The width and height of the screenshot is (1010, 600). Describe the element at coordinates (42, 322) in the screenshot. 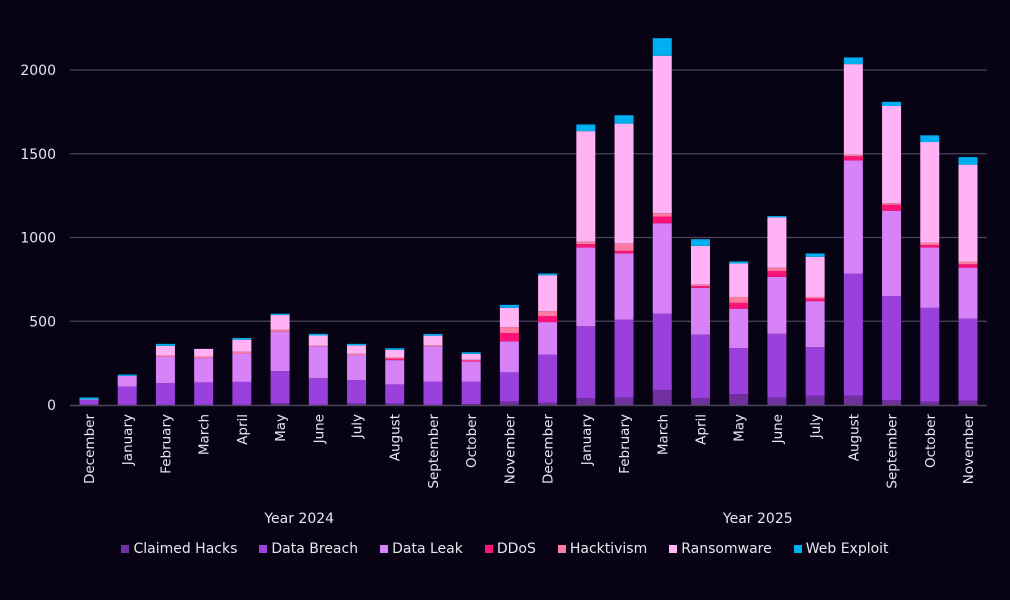

I see `y-tick-label: 500` at that location.